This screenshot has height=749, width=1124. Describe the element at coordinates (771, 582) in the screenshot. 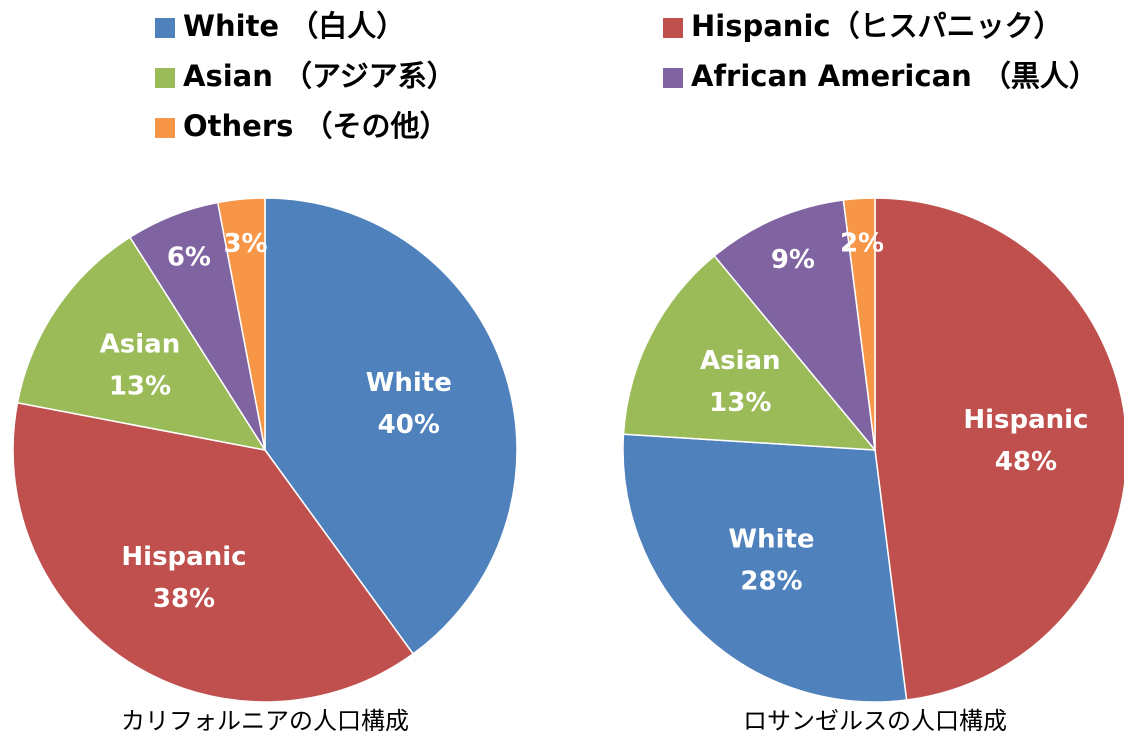

I see `slice-value: 28%` at that location.